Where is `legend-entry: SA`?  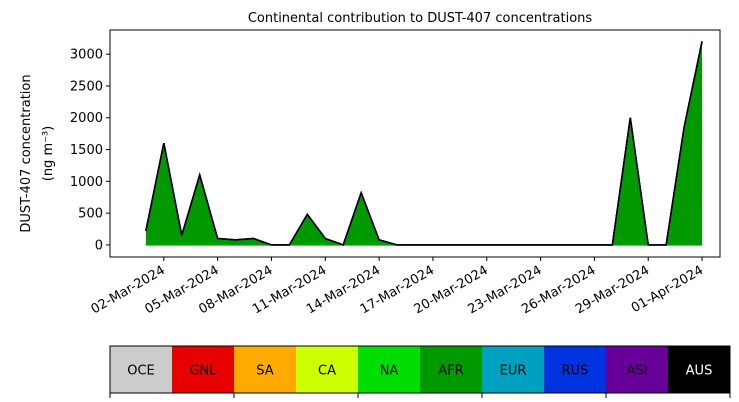 legend-entry: SA is located at coordinates (265, 369).